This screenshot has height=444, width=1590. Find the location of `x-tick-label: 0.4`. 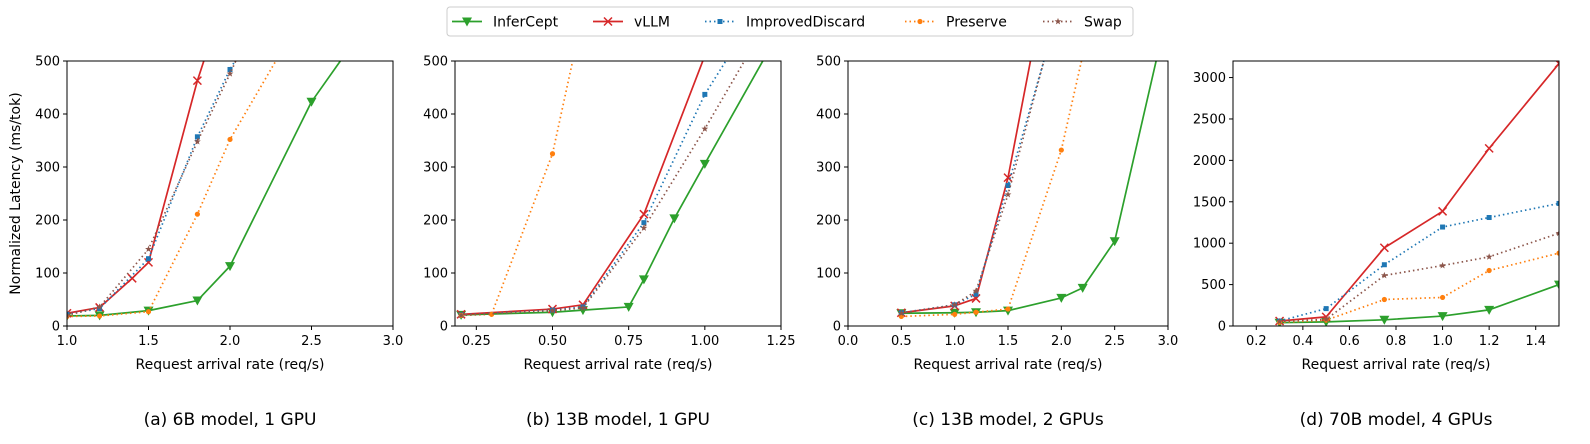

x-tick-label: 0.4 is located at coordinates (1303, 341).